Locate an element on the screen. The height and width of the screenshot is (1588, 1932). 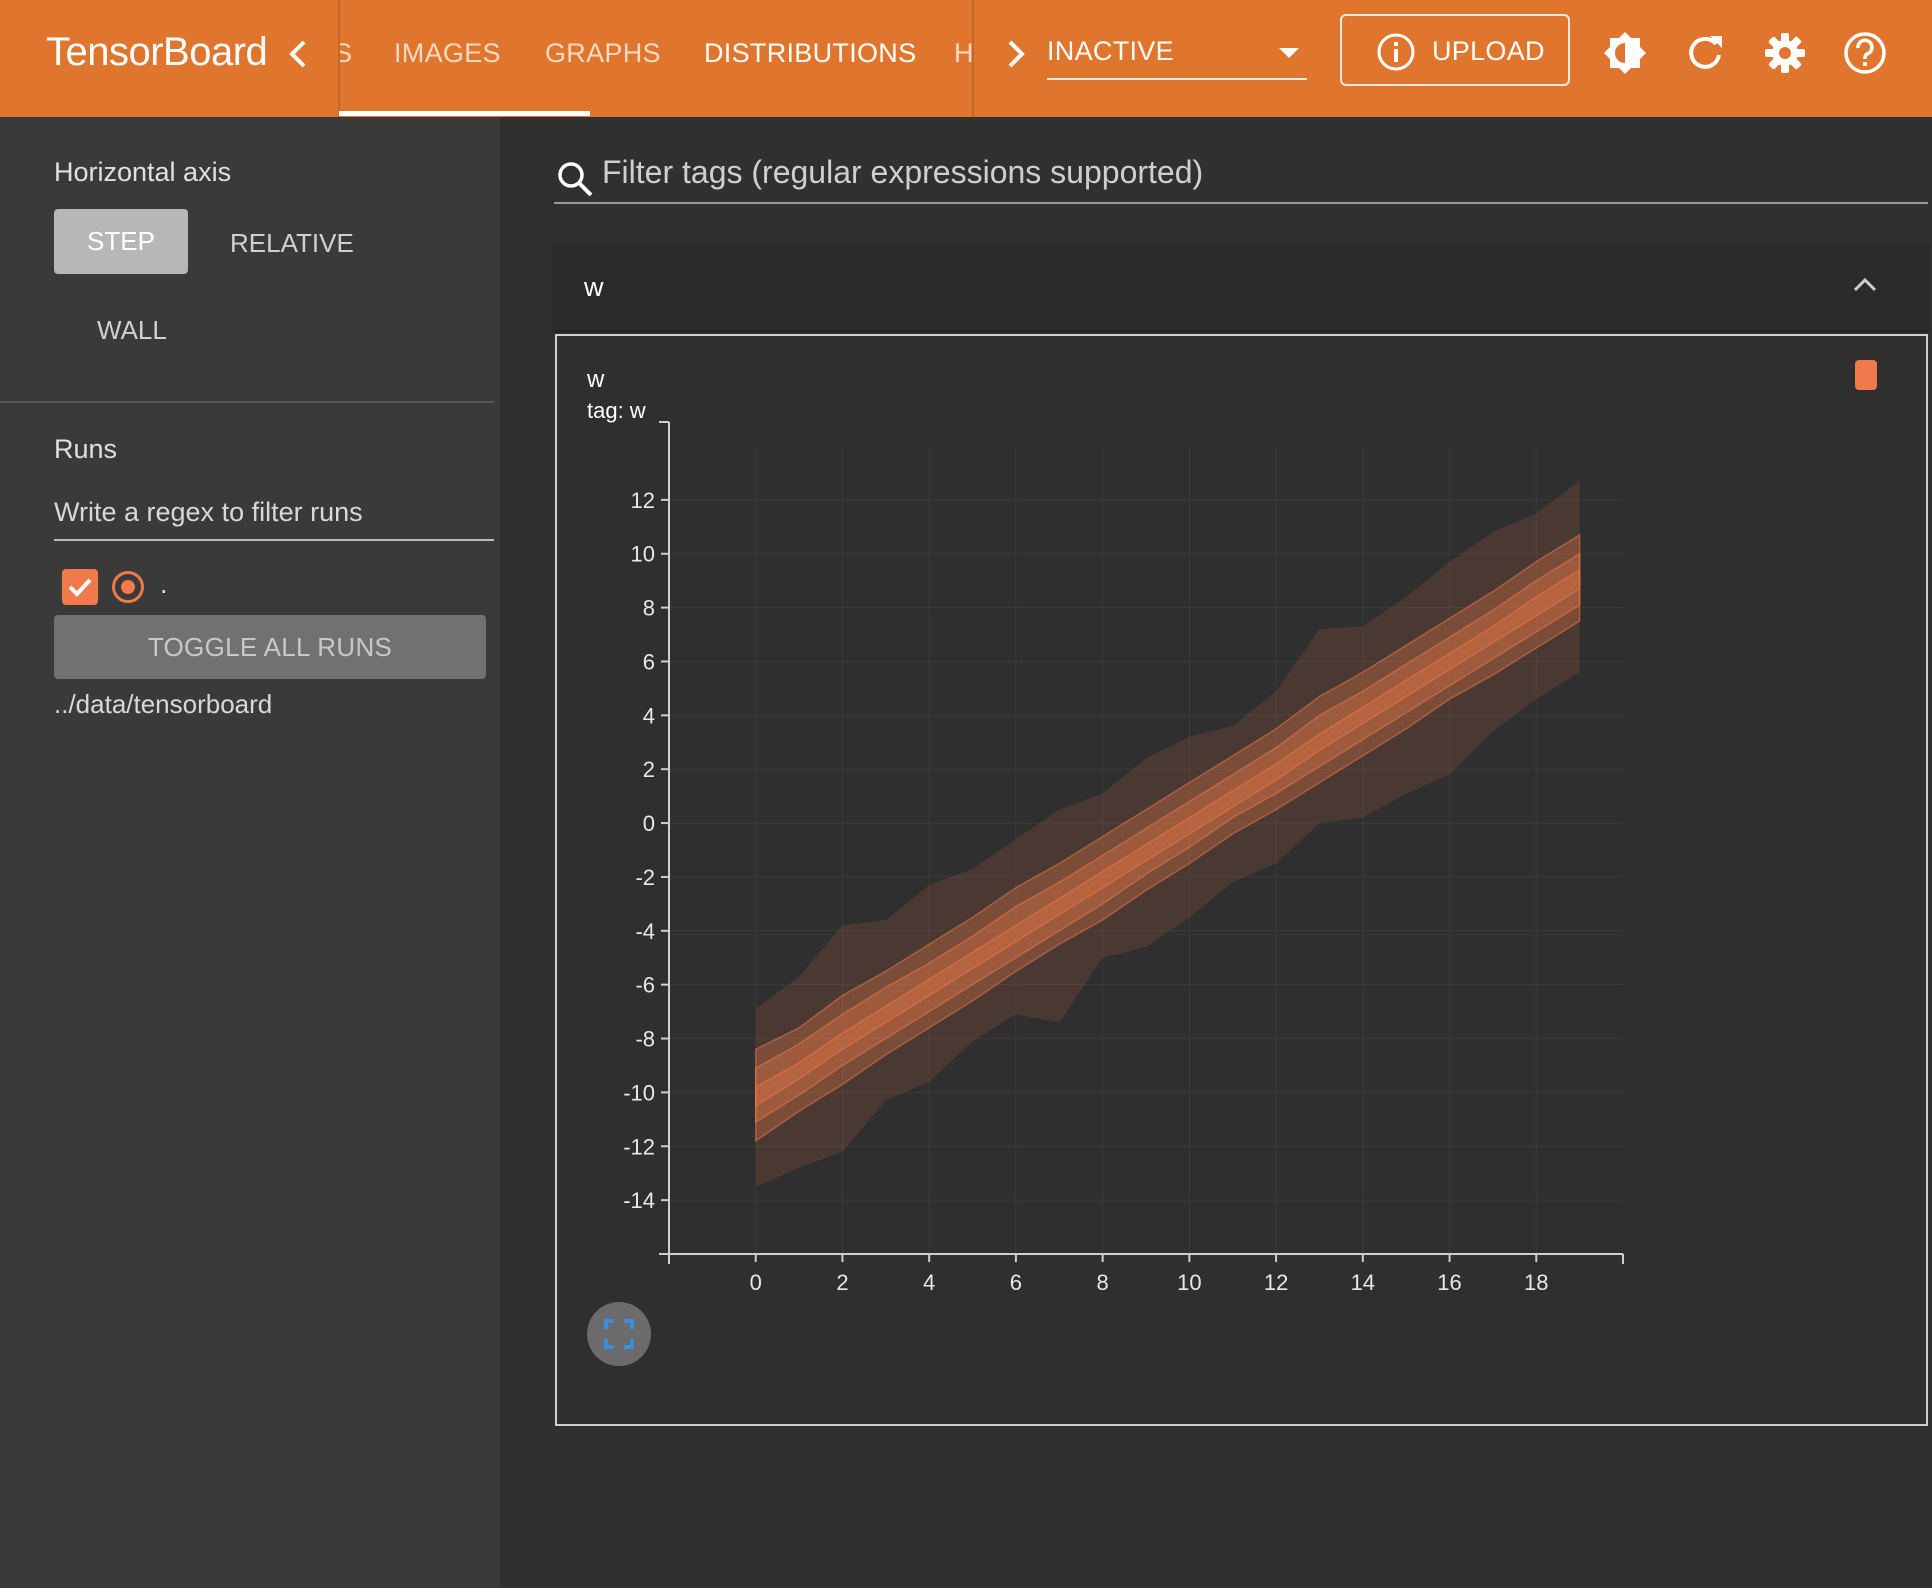
y-tick-label: -14 is located at coordinates (639, 1200).